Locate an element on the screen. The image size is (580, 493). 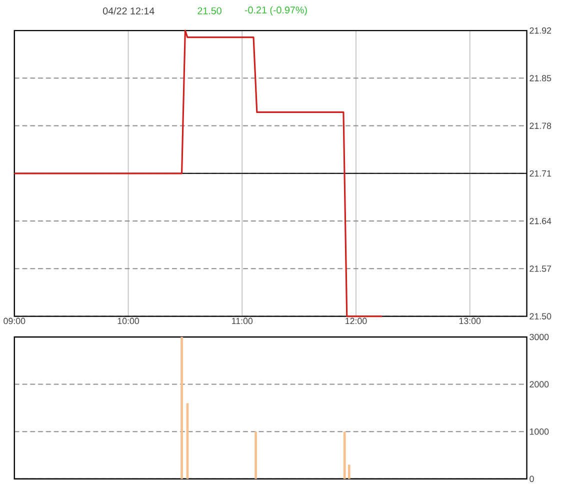
y-tick-label: 21.85 is located at coordinates (541, 78).